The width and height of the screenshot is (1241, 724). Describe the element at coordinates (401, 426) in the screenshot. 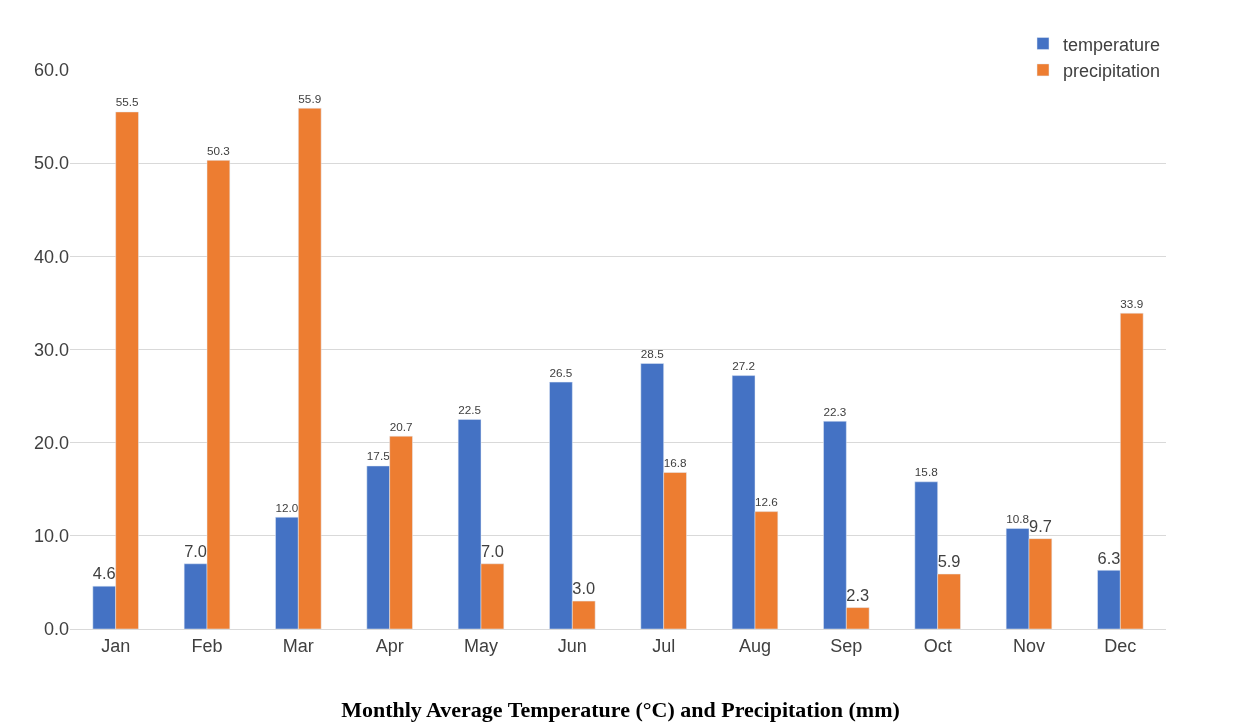

I see `data-label: 20.7` at that location.